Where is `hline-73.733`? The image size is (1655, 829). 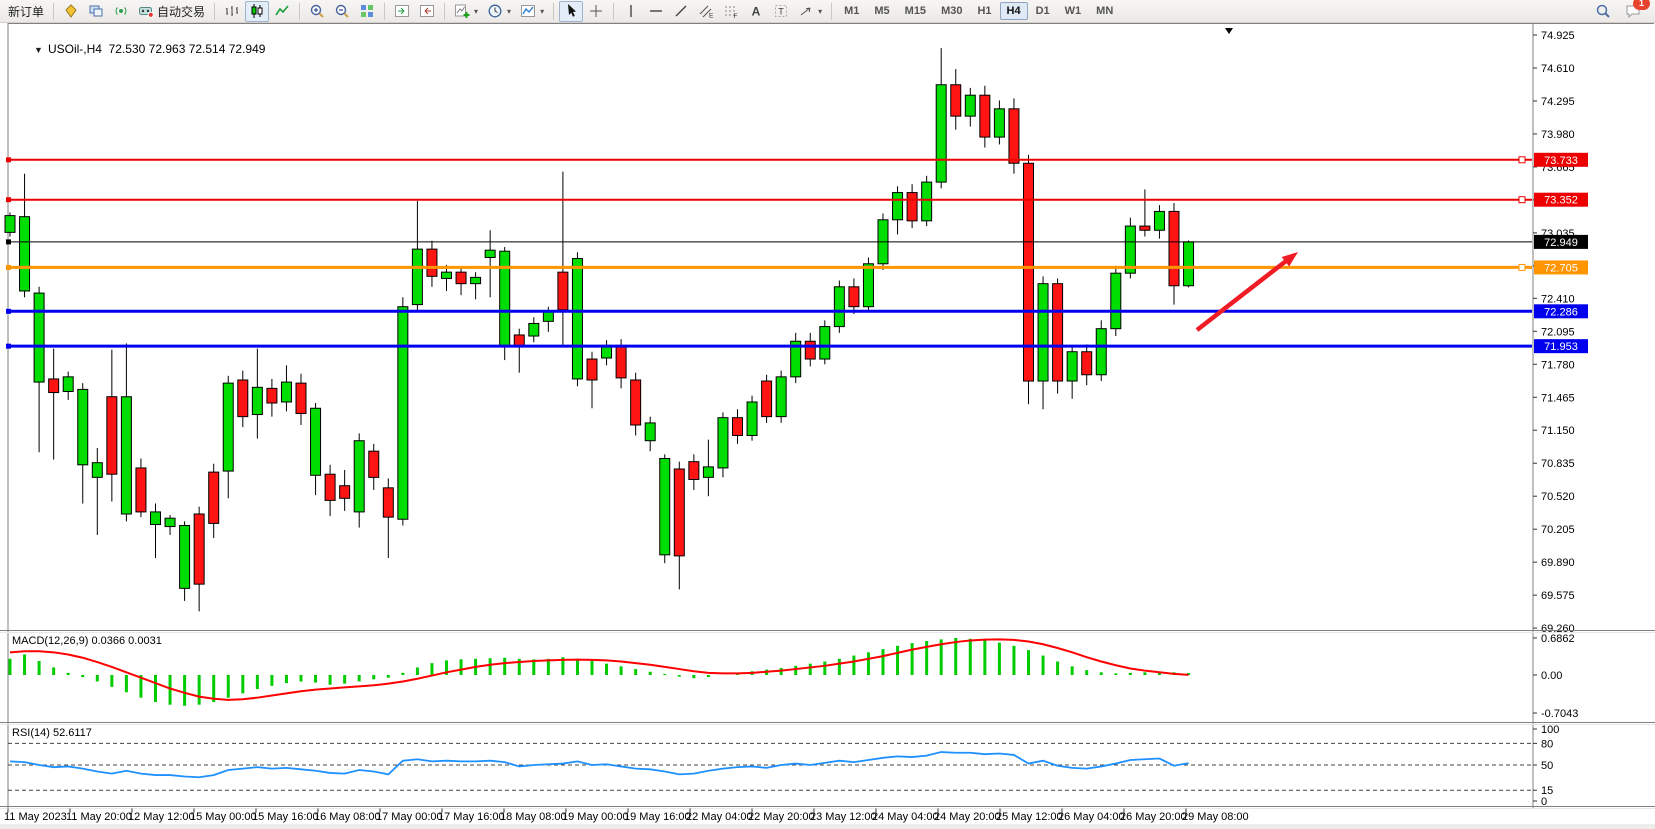 hline-73.733 is located at coordinates (769, 160).